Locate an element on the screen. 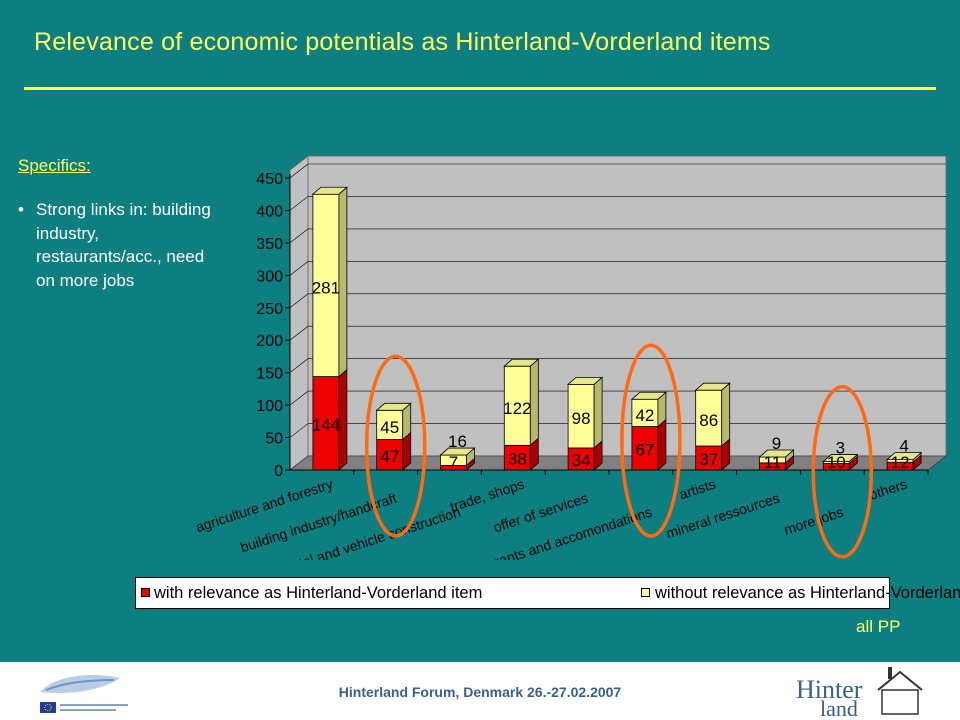  data-label-with: 34 is located at coordinates (581, 460).